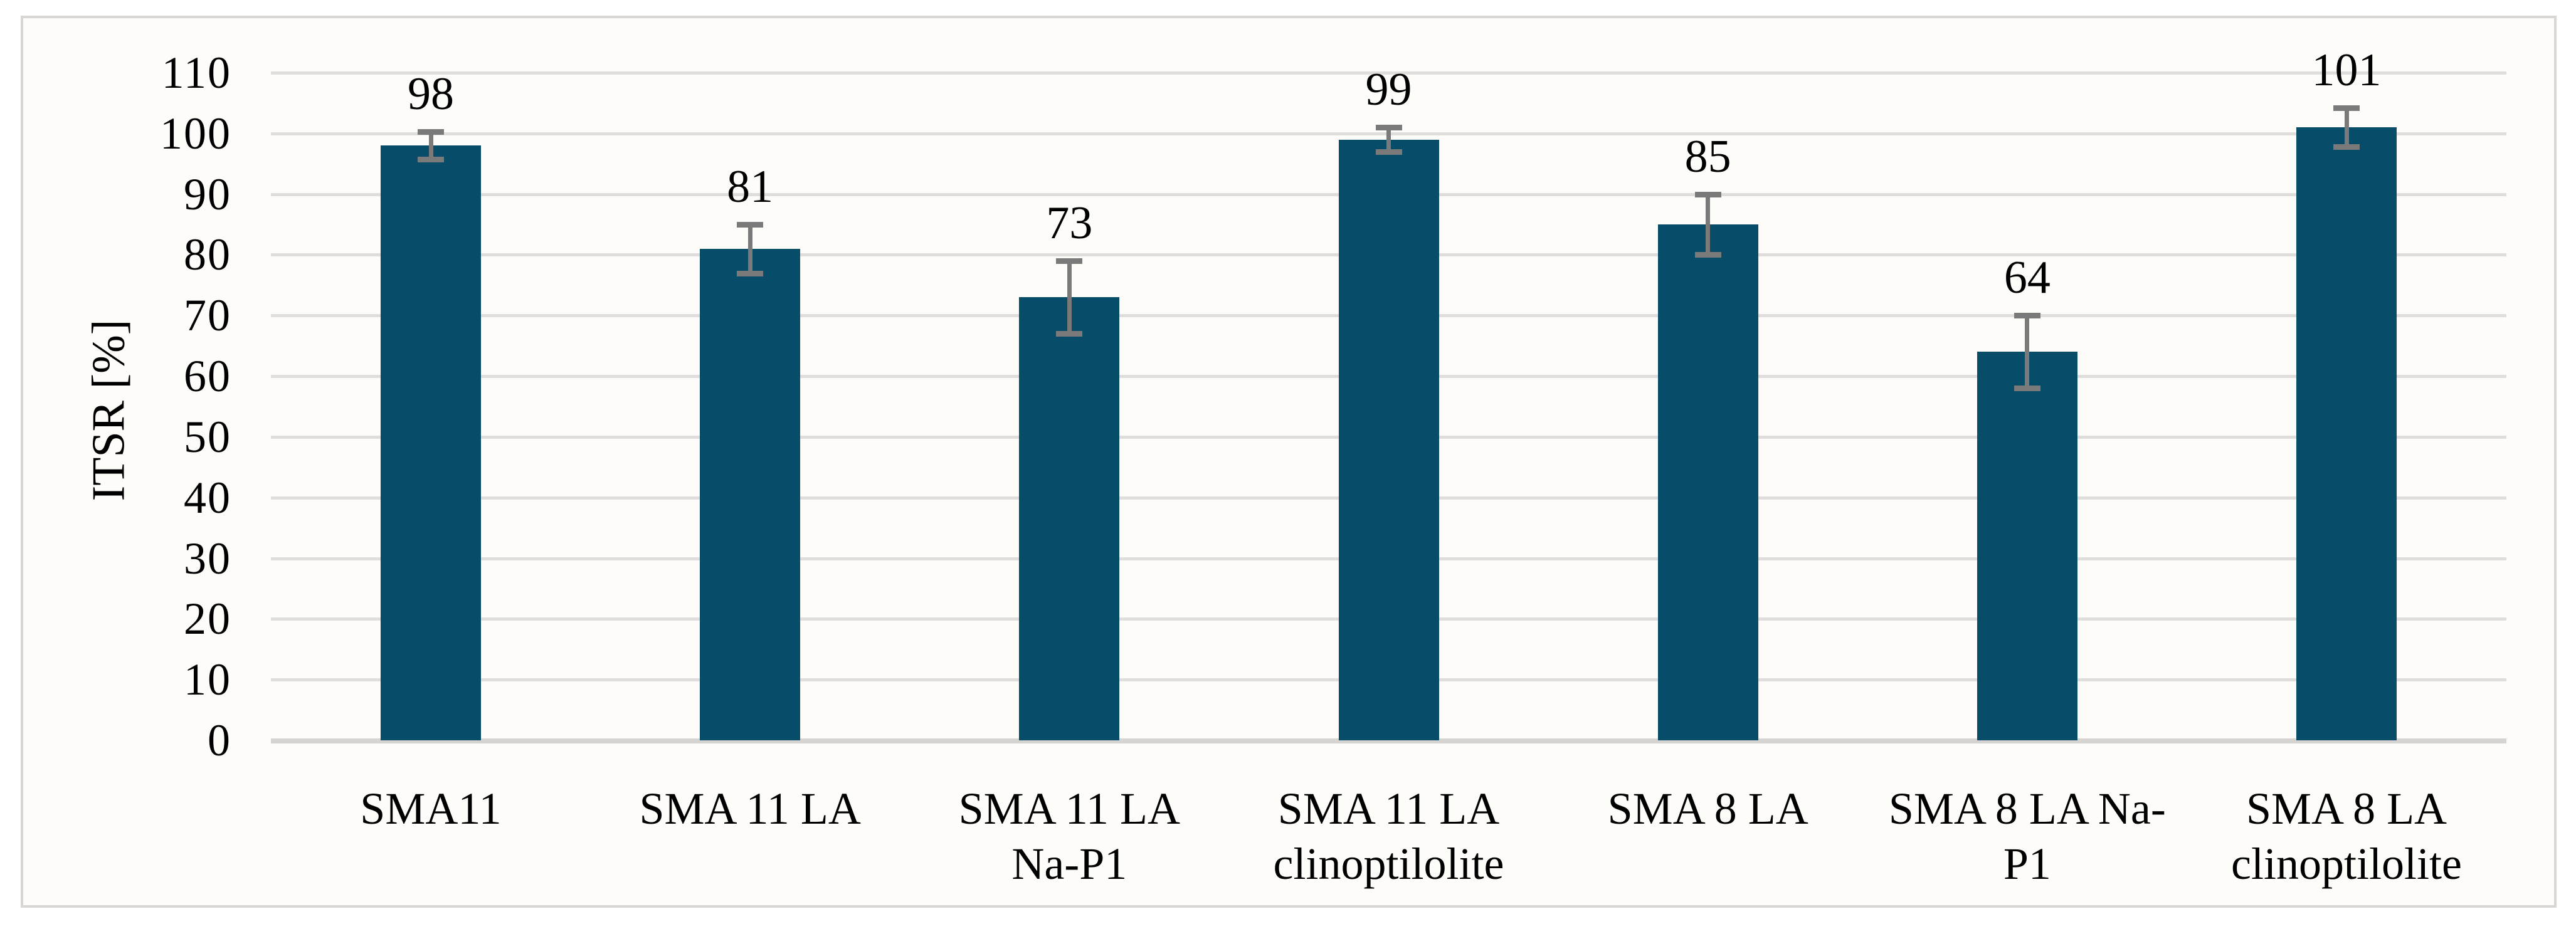 The height and width of the screenshot is (929, 2576). What do you see at coordinates (1707, 809) in the screenshot?
I see `category-label: SMA 8 LA` at bounding box center [1707, 809].